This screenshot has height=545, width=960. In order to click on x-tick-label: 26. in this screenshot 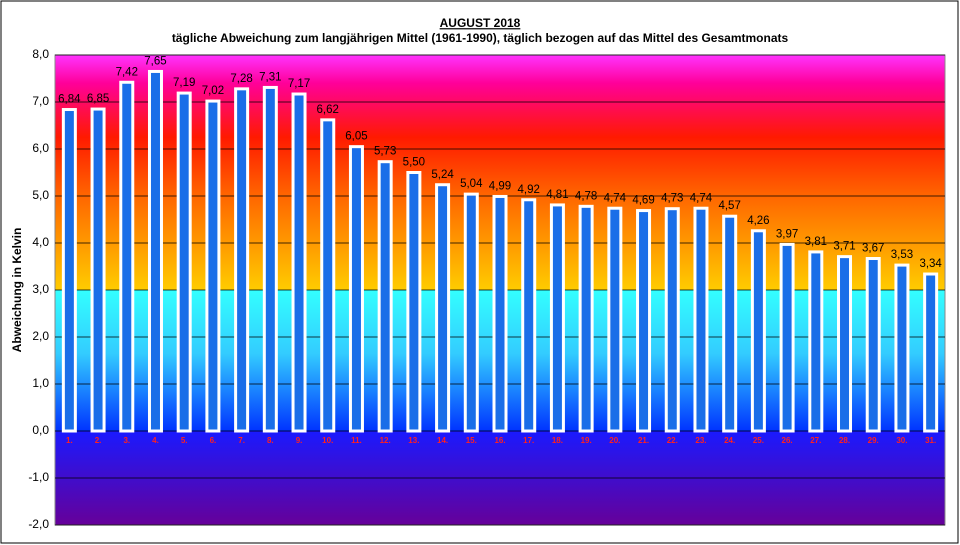, I will do `click(787, 440)`.